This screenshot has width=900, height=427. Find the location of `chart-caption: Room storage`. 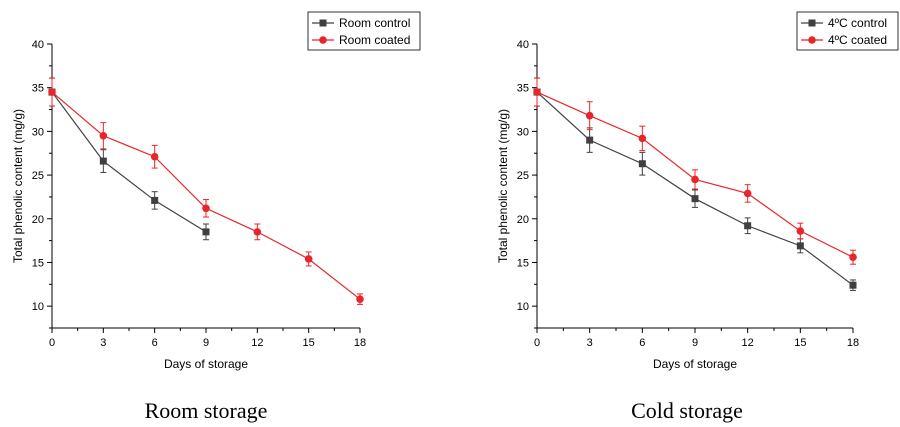

chart-caption: Room storage is located at coordinates (206, 410).